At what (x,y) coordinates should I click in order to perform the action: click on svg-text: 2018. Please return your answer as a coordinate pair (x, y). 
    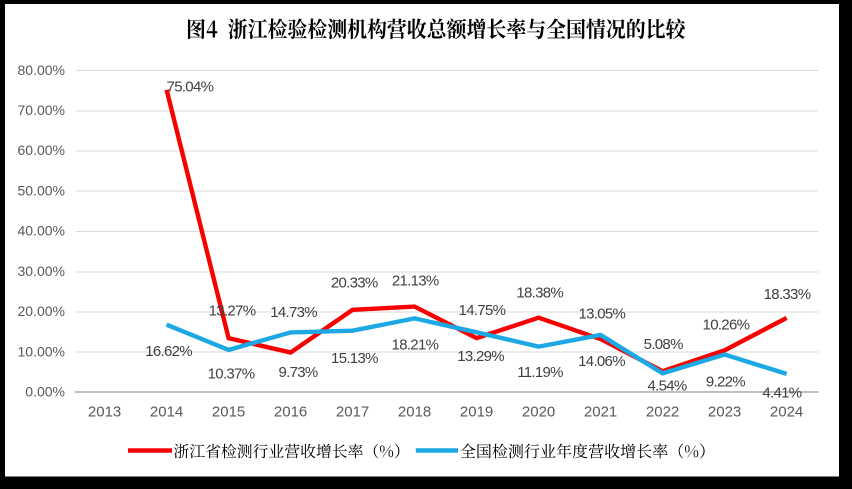
    Looking at the image, I should click on (414, 412).